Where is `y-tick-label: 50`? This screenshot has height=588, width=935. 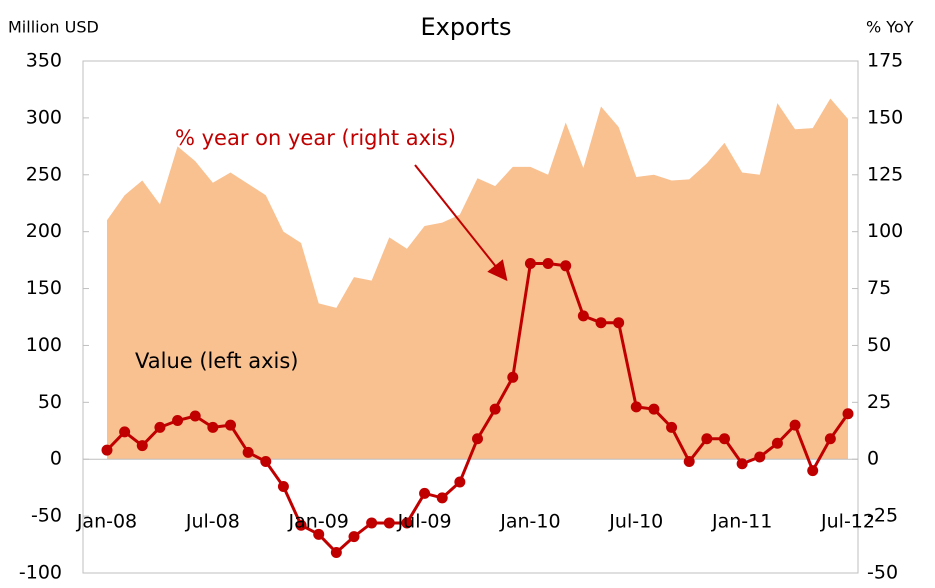
y-tick-label: 50 is located at coordinates (50, 402).